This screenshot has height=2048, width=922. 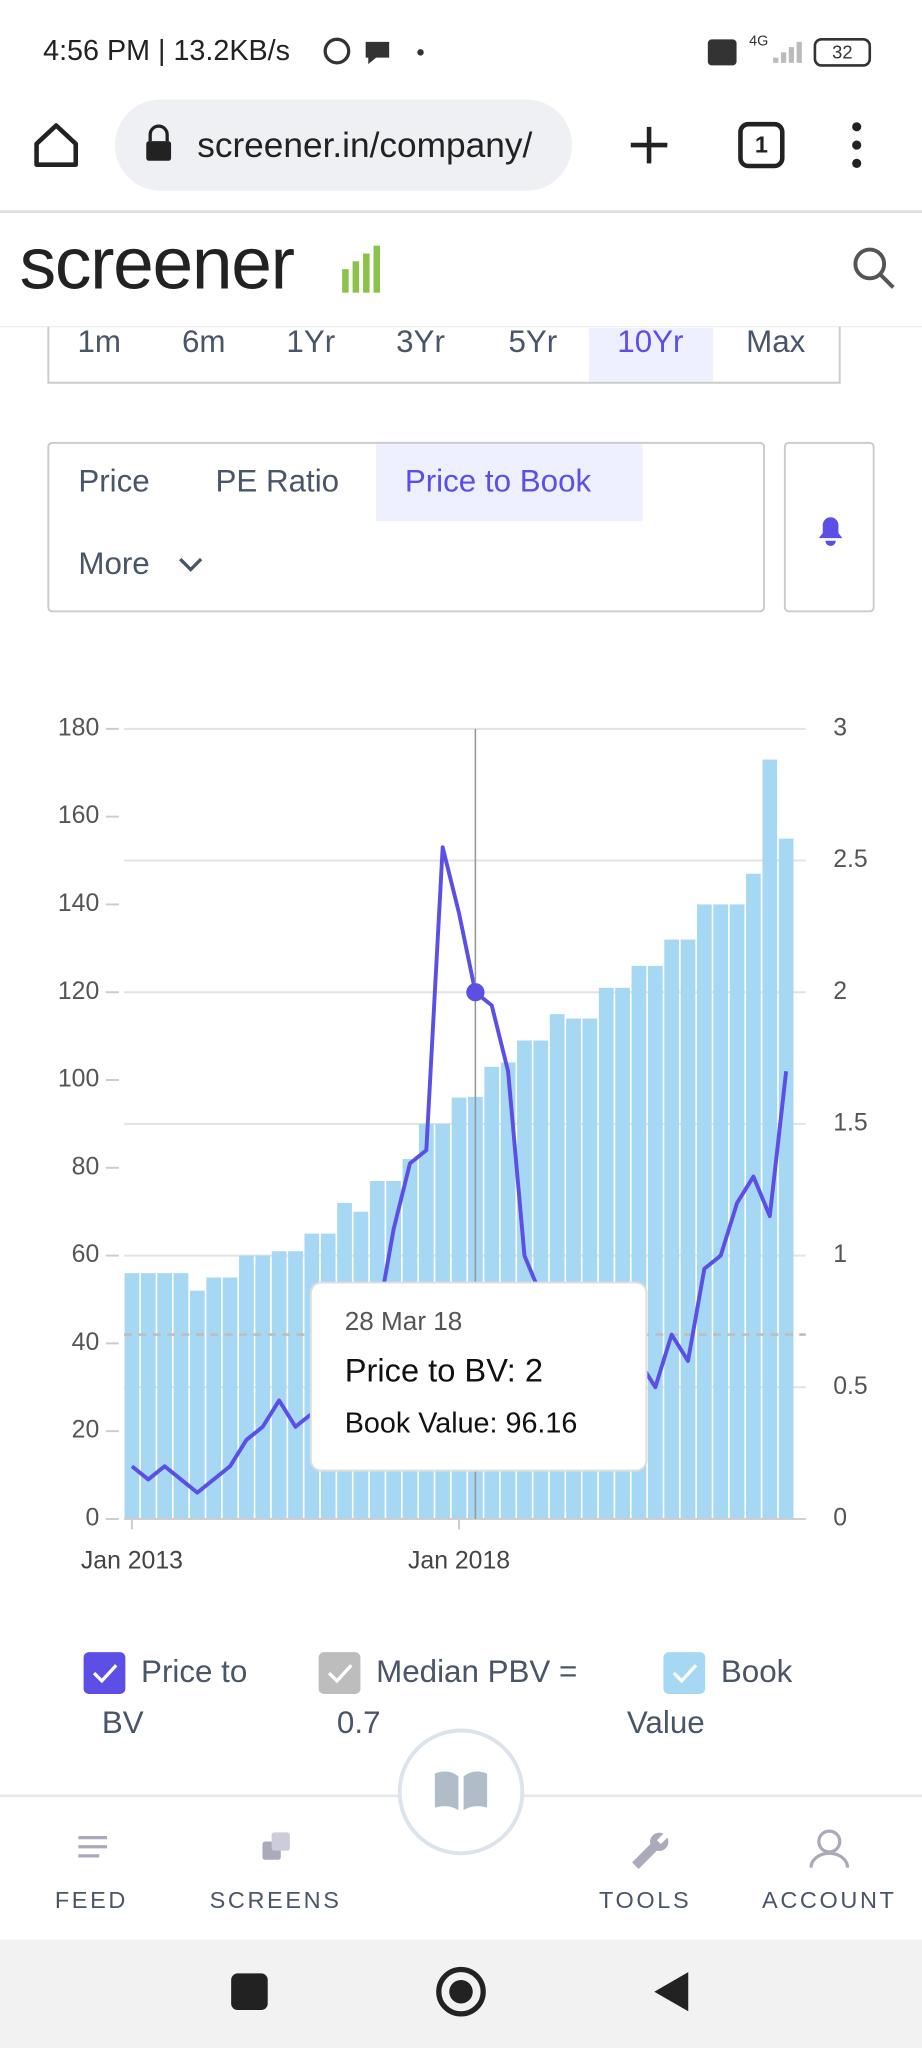 I want to click on home-button, so click(x=56, y=145).